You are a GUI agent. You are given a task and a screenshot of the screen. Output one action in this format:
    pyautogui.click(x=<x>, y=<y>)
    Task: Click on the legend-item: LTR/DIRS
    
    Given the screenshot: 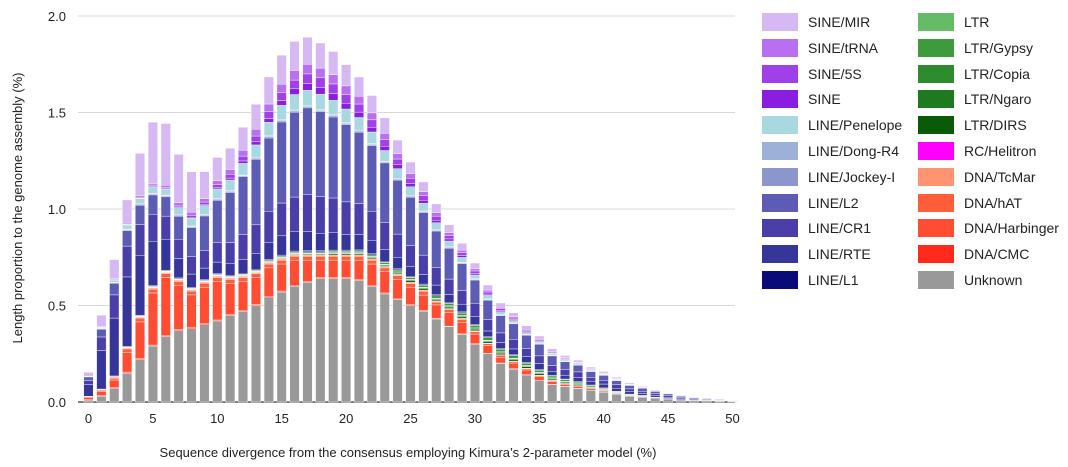 What is the action you would take?
    pyautogui.click(x=972, y=125)
    